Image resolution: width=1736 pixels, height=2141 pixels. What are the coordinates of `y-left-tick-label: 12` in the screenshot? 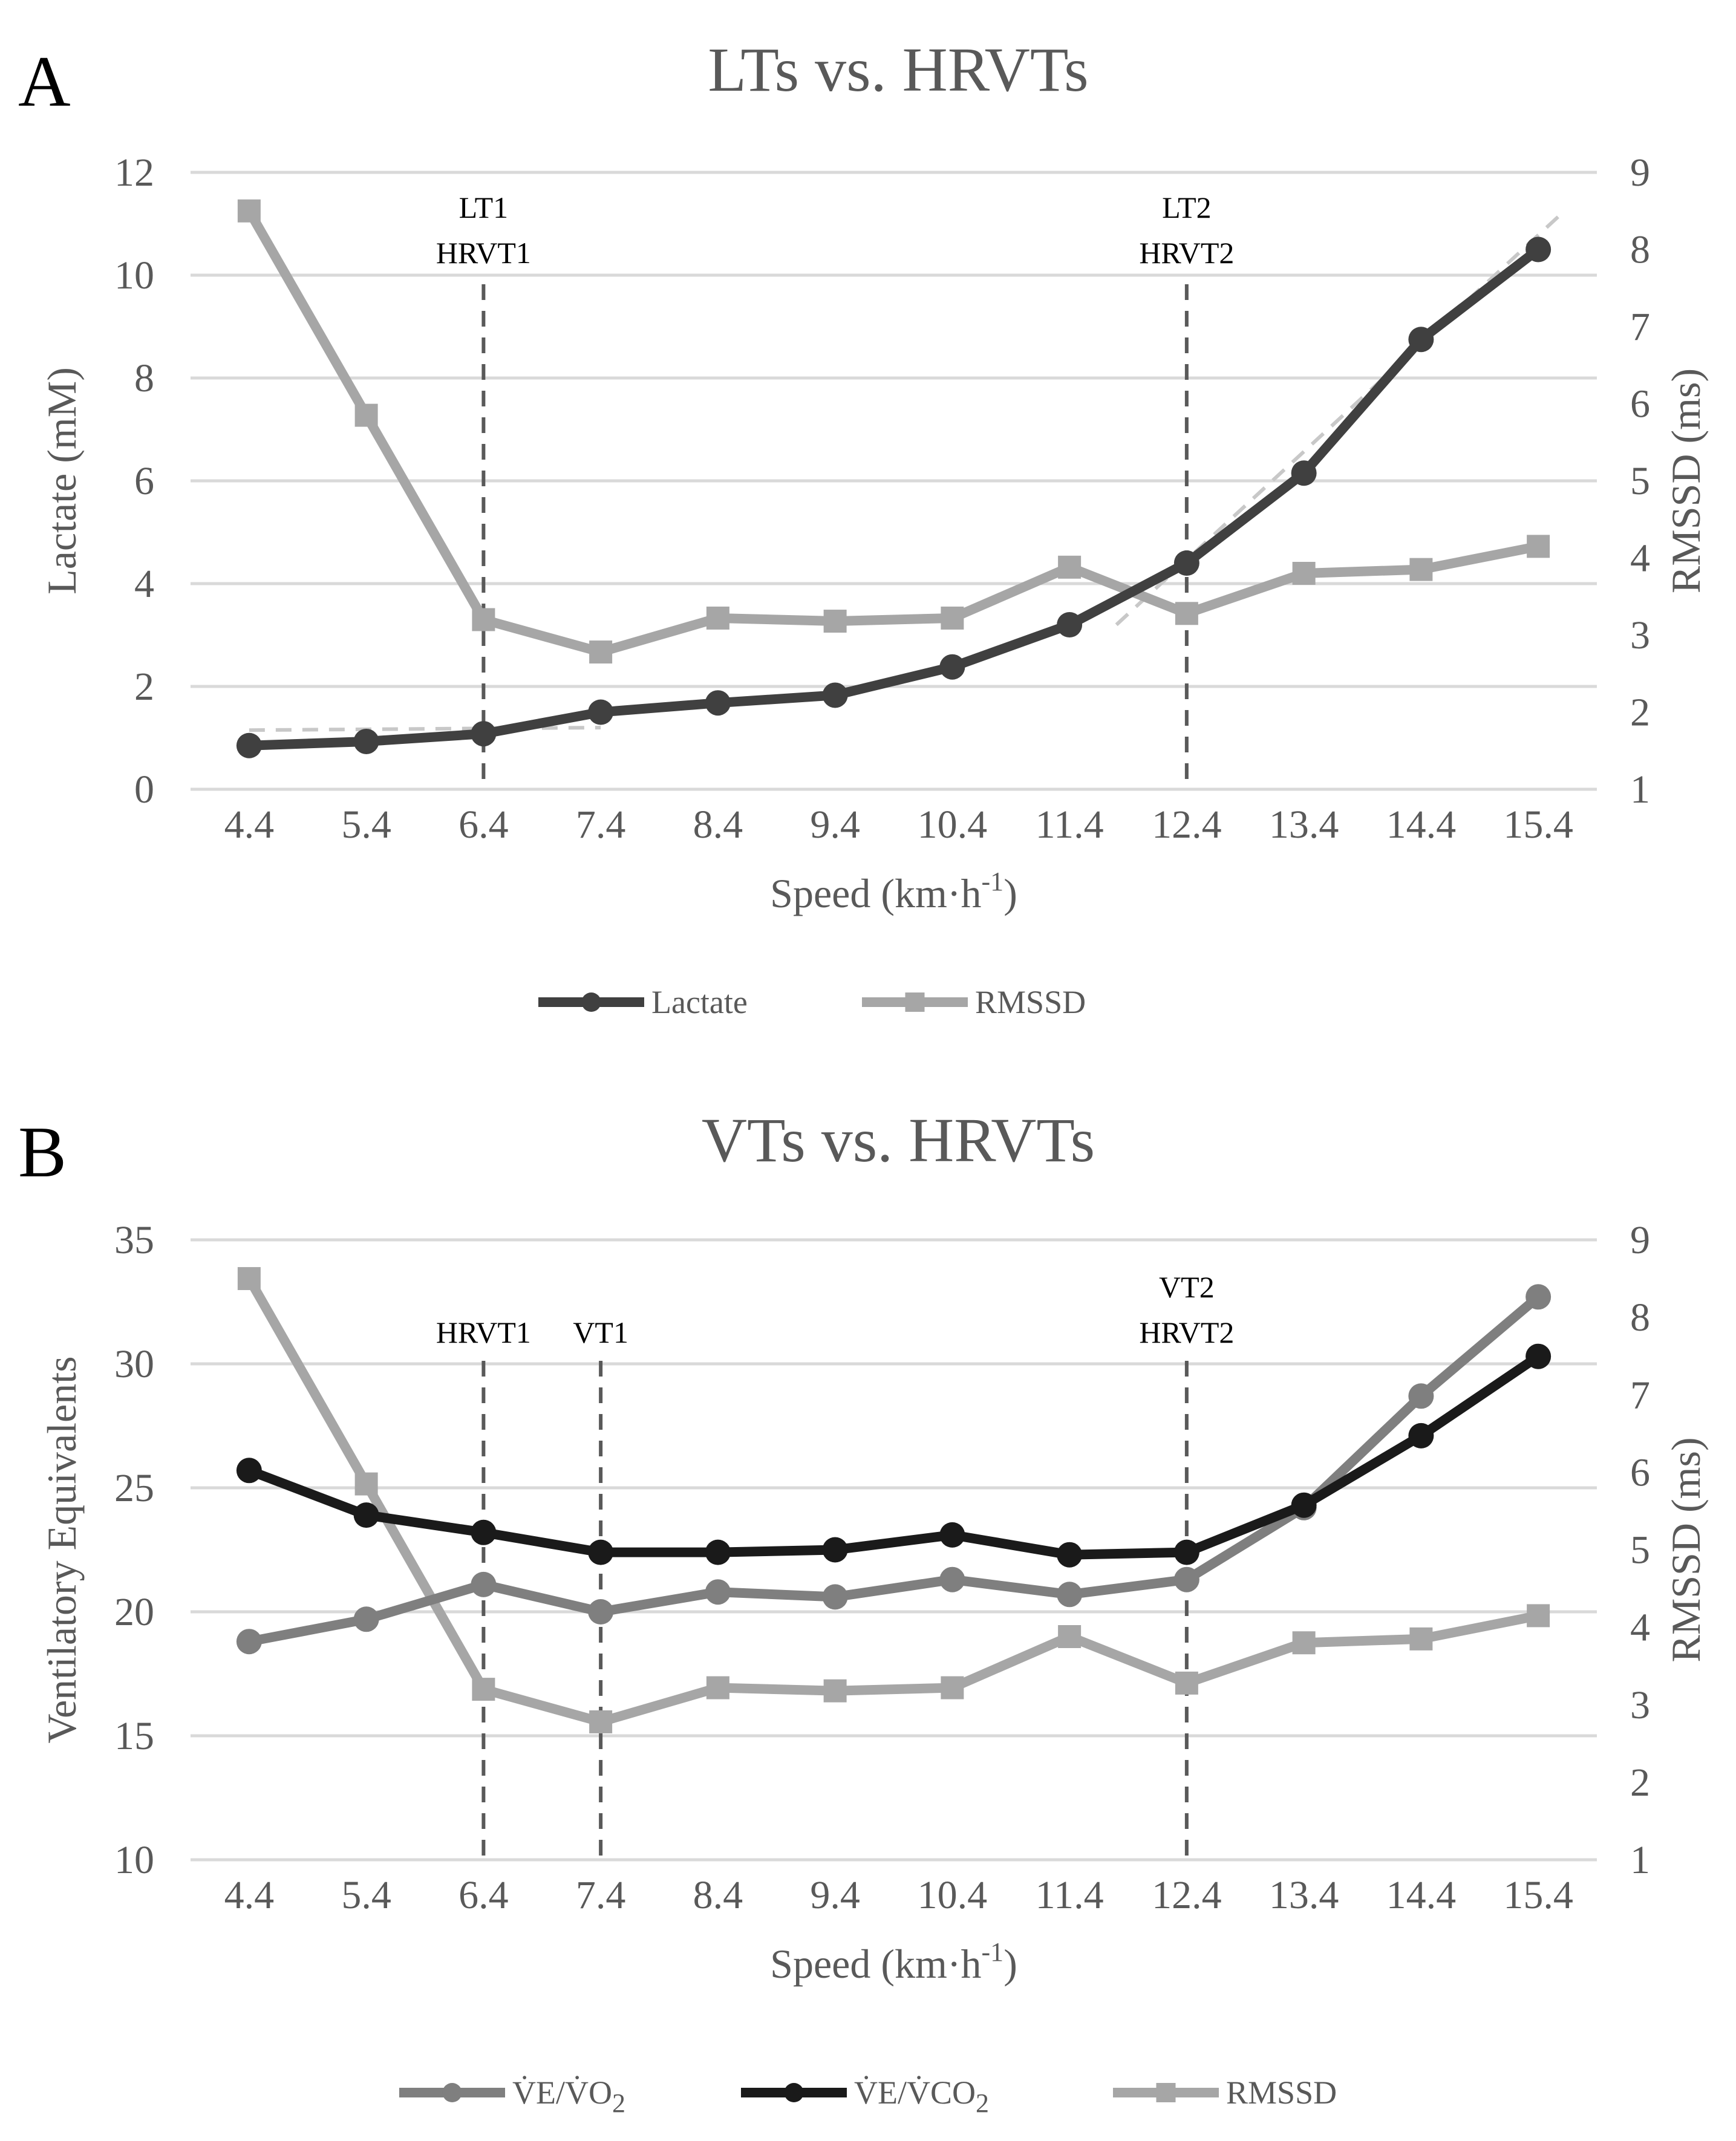 It's located at (134, 173).